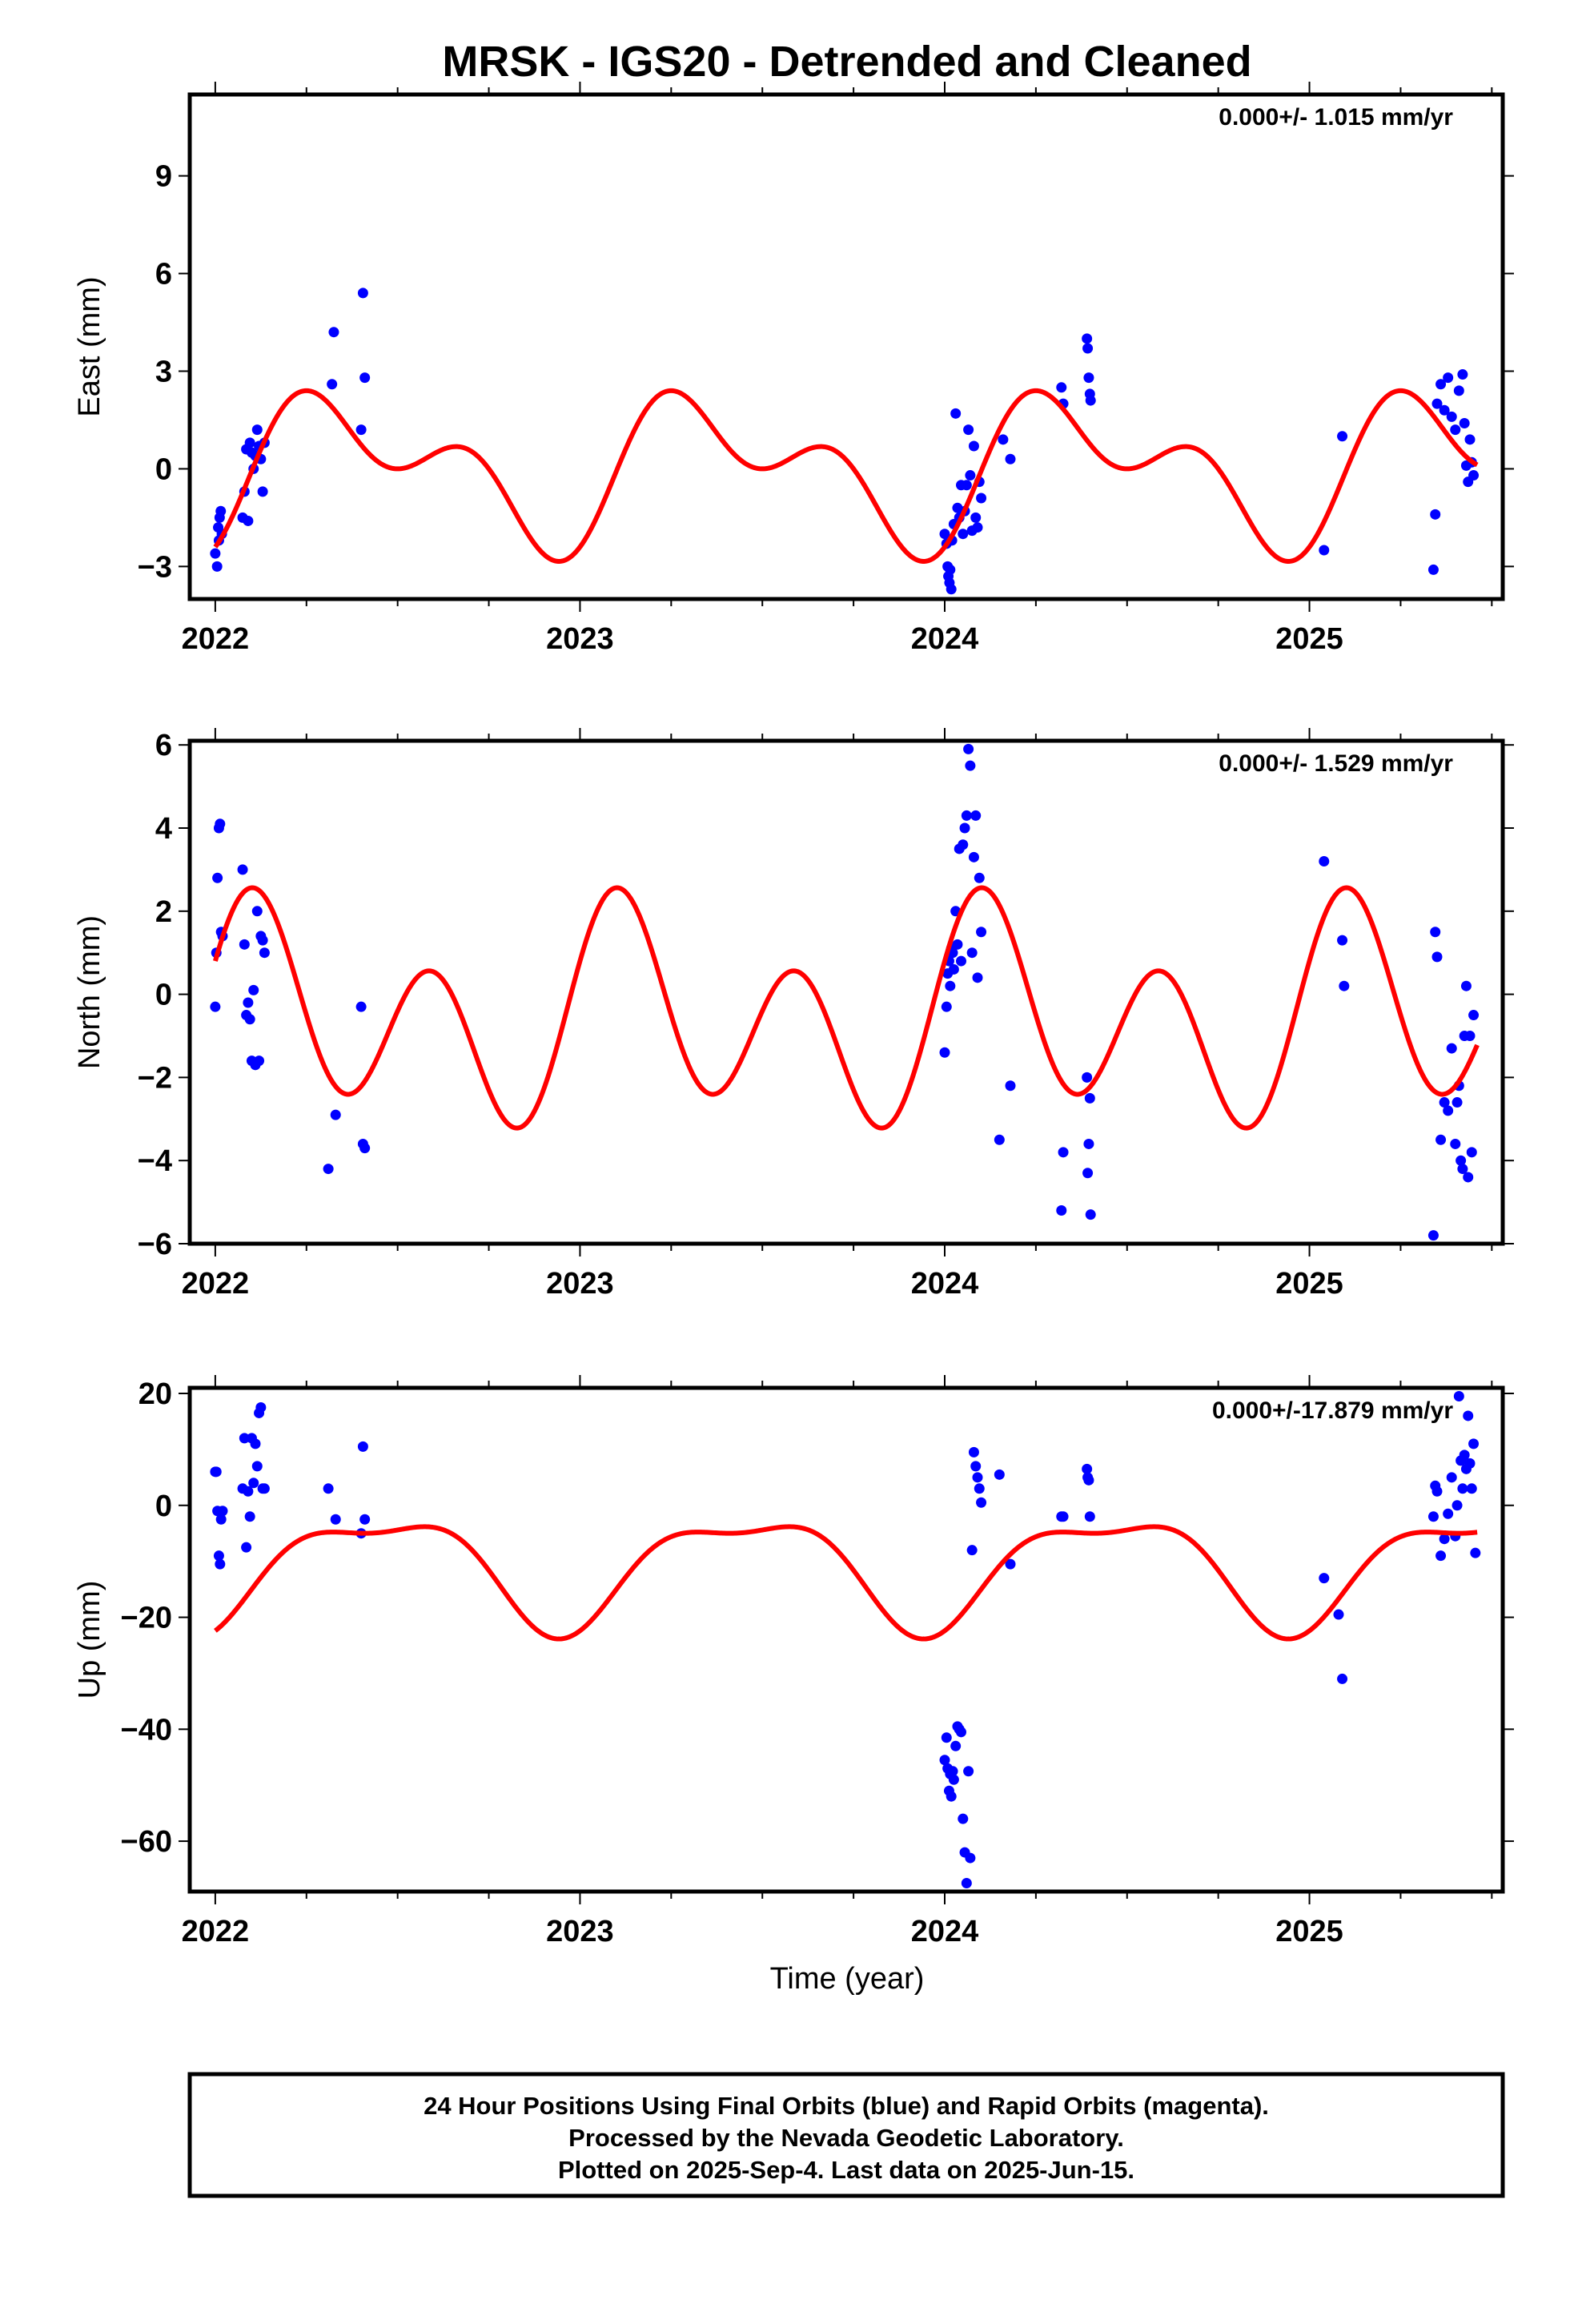  What do you see at coordinates (89, 346) in the screenshot?
I see `east-y-axis-label: East (mm)` at bounding box center [89, 346].